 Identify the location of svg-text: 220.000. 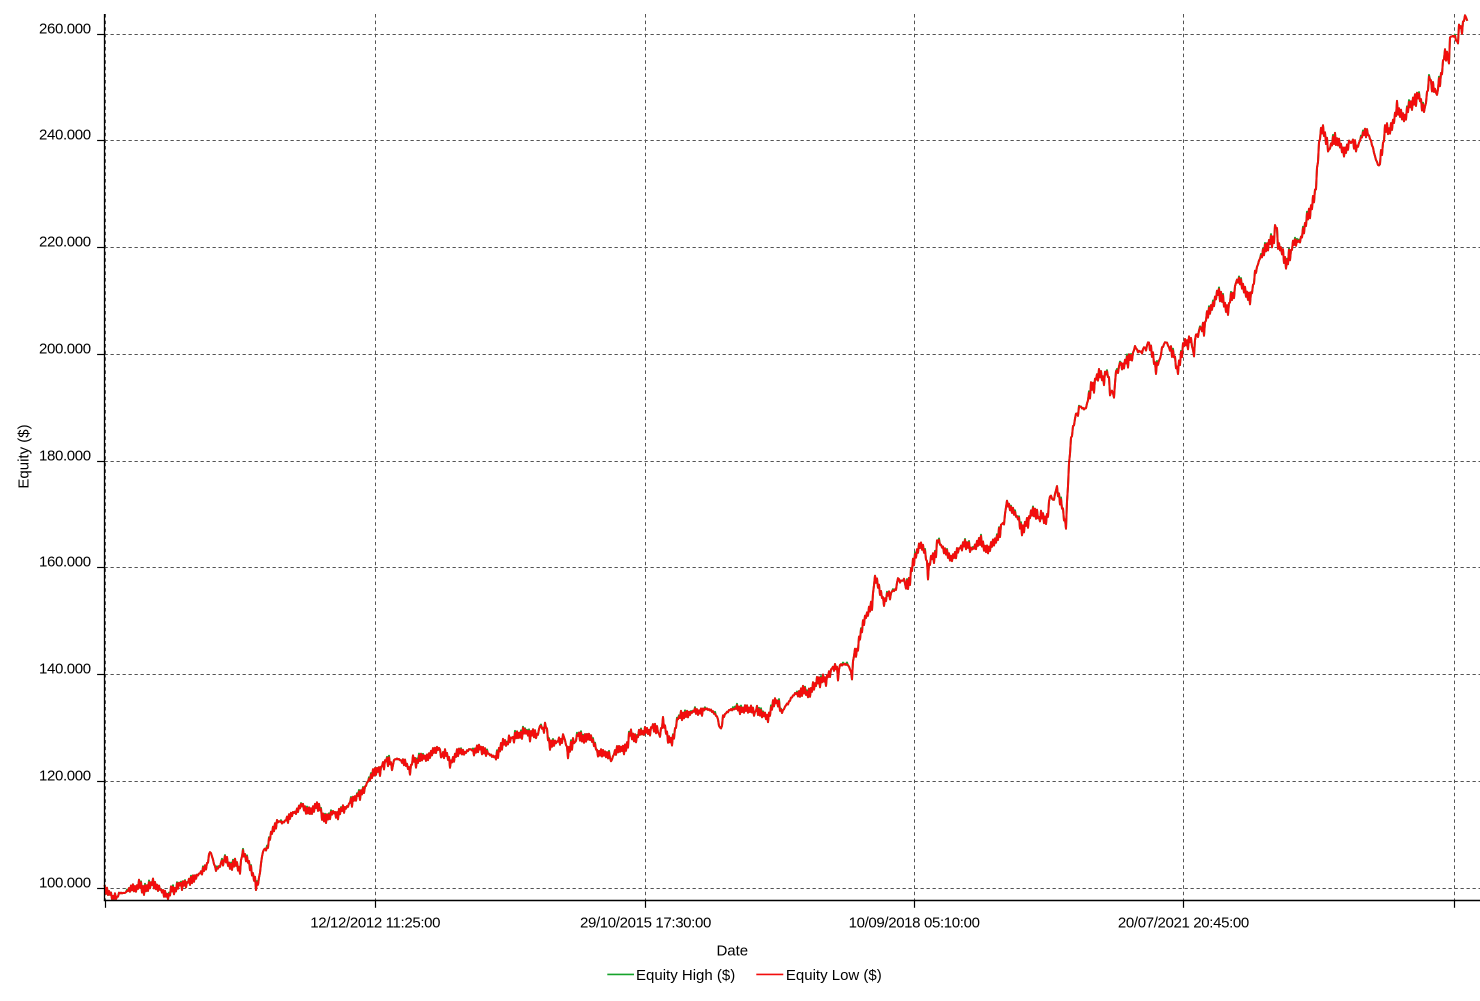
(65, 242).